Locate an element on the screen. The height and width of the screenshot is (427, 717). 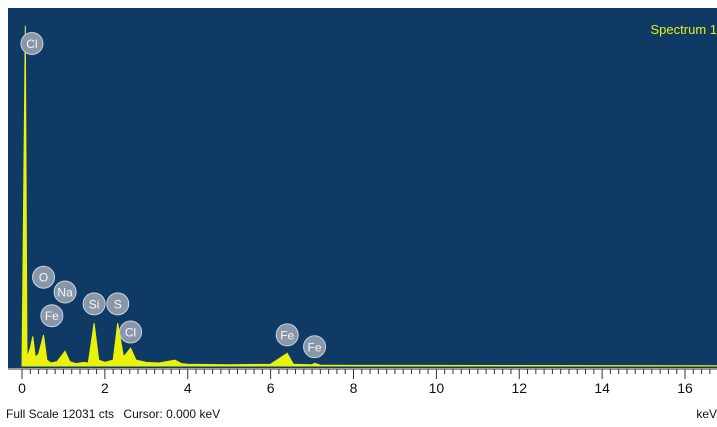
series-name: Spectrum 1 is located at coordinates (683, 29).